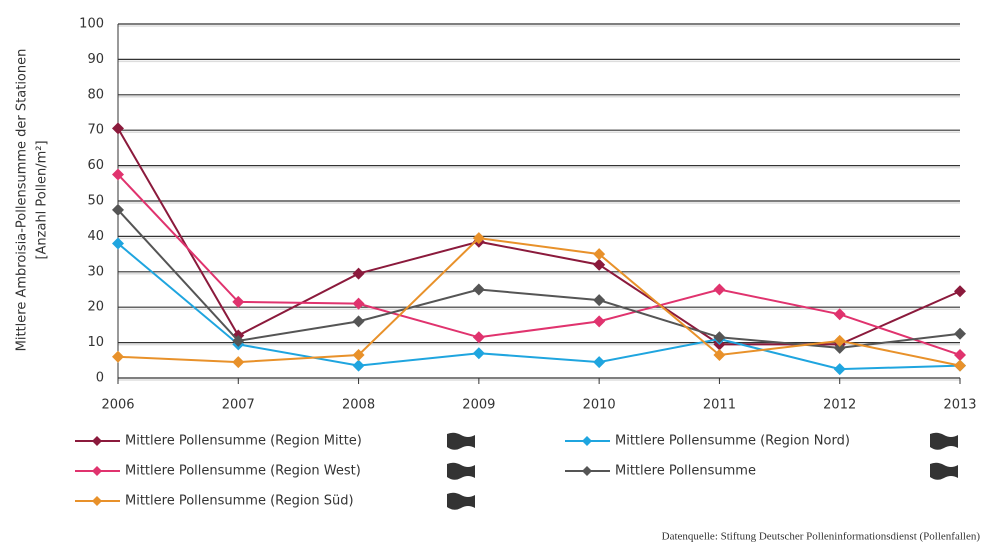 The image size is (984, 551). I want to click on legend-label: Mittlere Pollensumme (Region Süd), so click(239, 501).